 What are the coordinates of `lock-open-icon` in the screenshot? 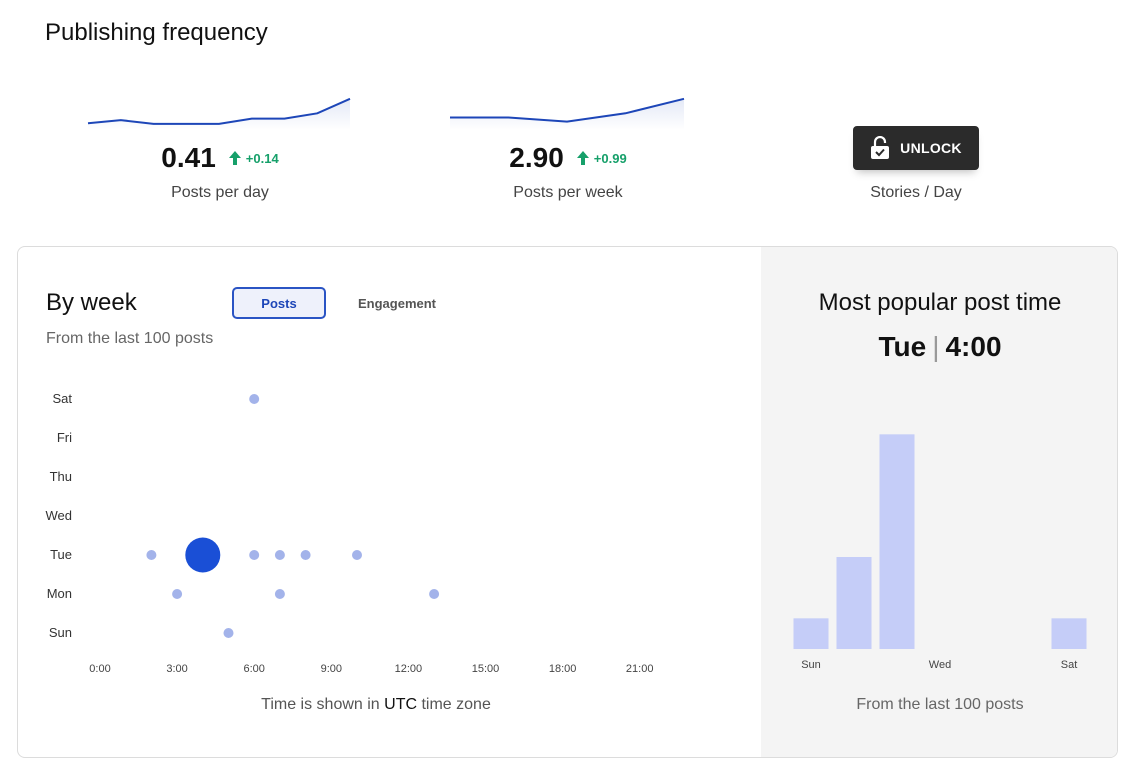 It's located at (880, 147).